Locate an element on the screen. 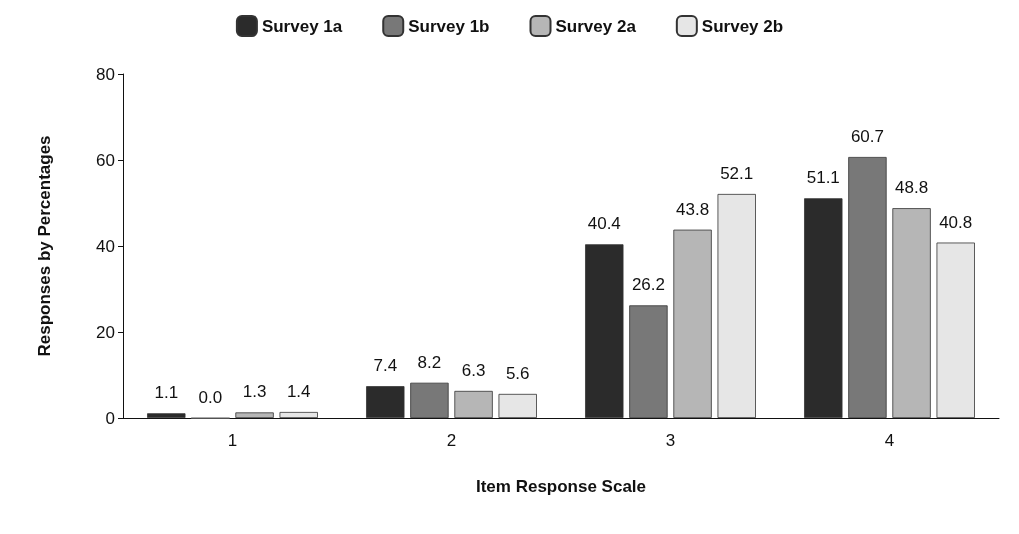 This screenshot has height=534, width=1019. legend-label: Survey 1b is located at coordinates (449, 26).